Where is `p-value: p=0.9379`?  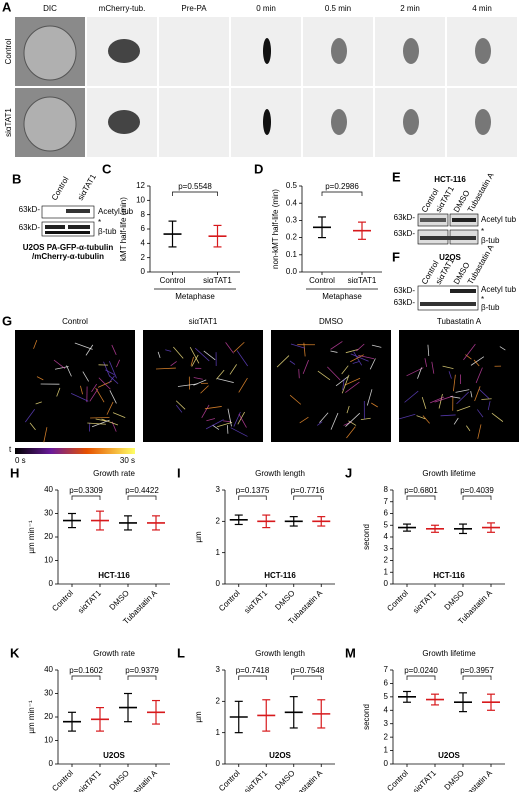
p-value: p=0.9379 is located at coordinates (142, 670).